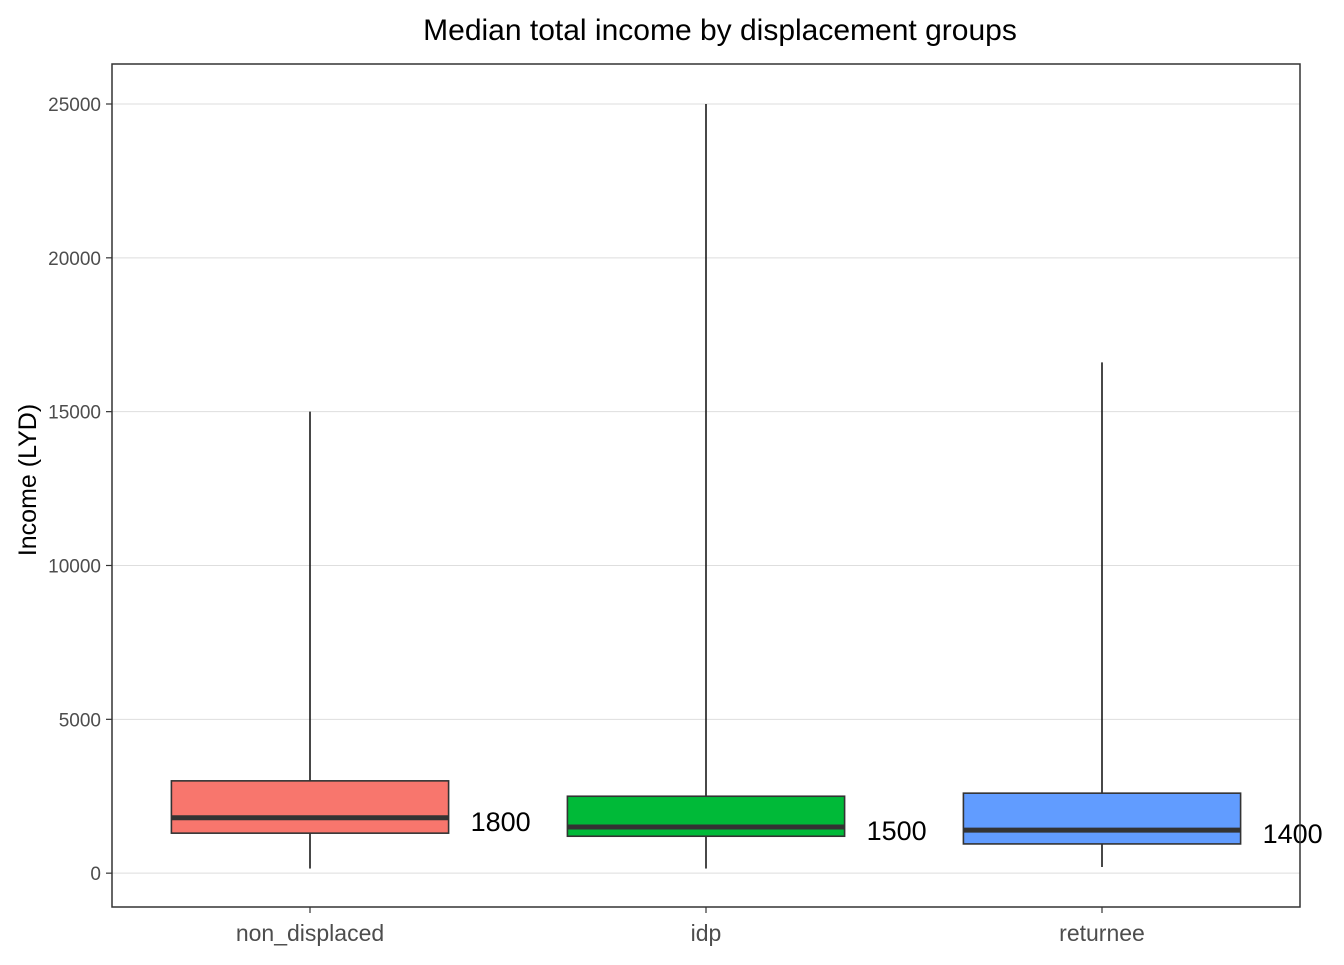 This screenshot has height=965, width=1344. I want to click on y-tick-label: 15000, so click(74, 413).